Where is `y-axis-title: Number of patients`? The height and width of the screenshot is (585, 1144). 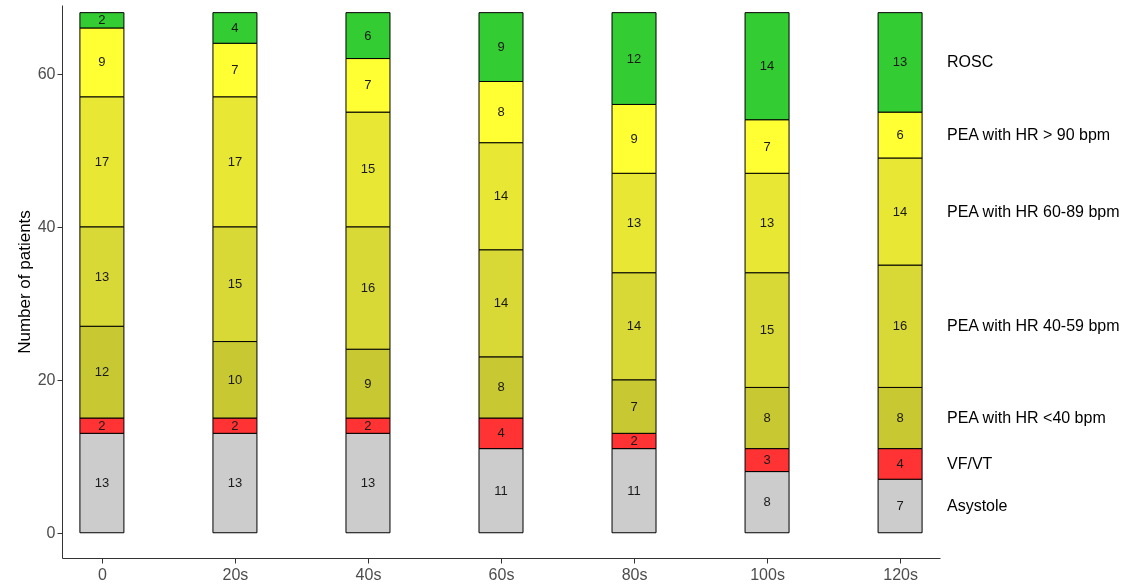 y-axis-title: Number of patients is located at coordinates (24, 282).